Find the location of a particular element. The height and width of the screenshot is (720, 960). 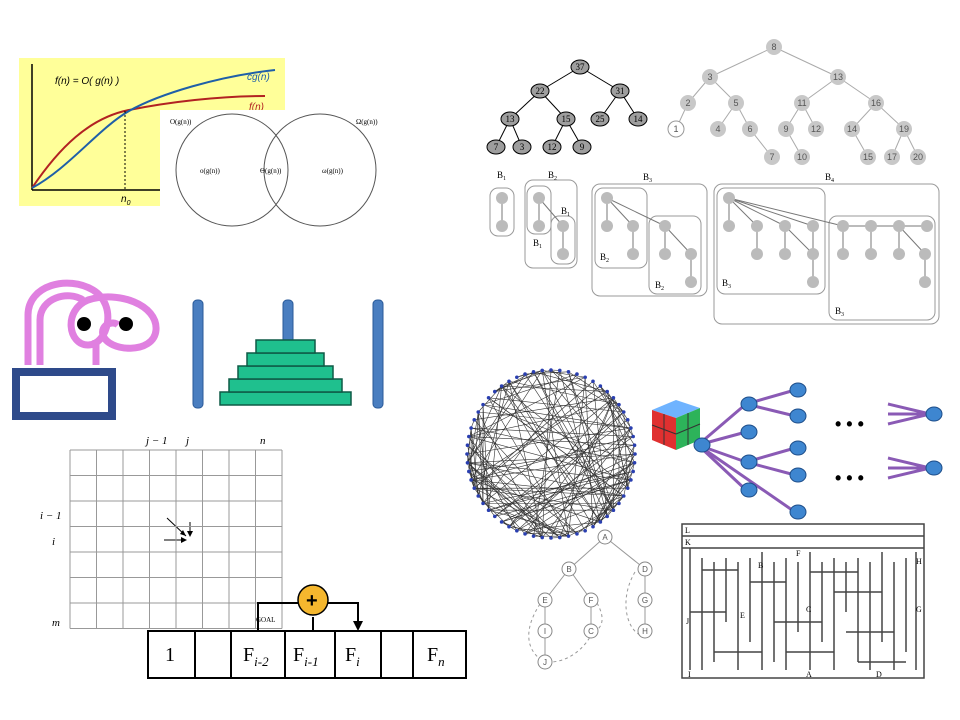

heap-node: 9 is located at coordinates (582, 147).